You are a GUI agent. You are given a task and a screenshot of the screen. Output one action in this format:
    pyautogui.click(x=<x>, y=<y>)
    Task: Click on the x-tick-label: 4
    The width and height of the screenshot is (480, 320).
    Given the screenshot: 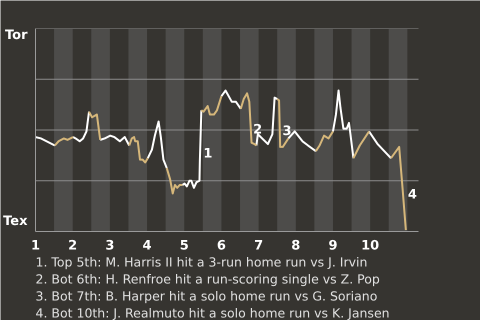 What is the action you would take?
    pyautogui.click(x=147, y=246)
    